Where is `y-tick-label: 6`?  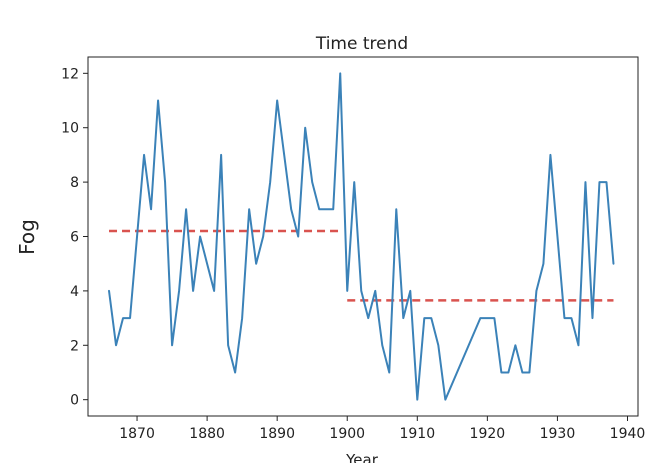 y-tick-label: 6 is located at coordinates (74, 238).